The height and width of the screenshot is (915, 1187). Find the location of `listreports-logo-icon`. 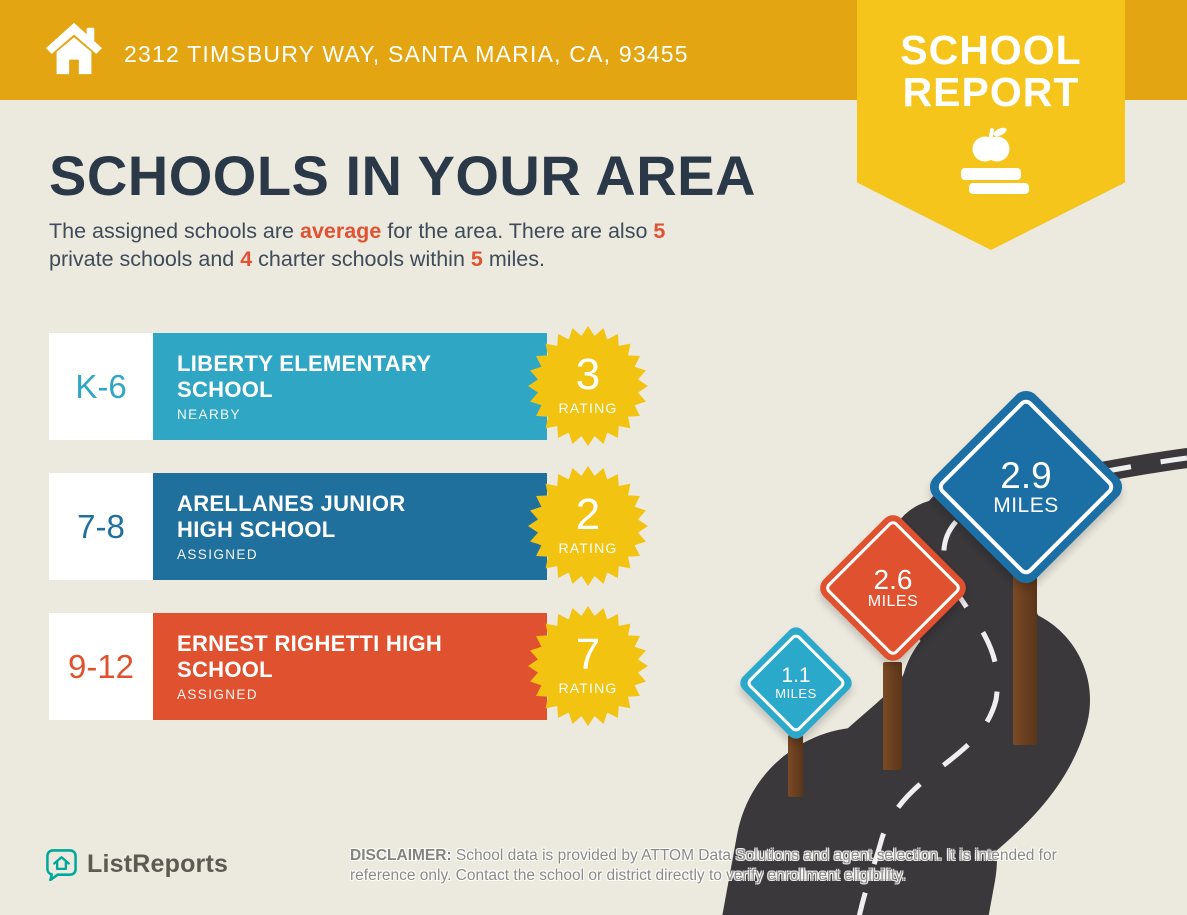

listreports-logo-icon is located at coordinates (61, 865).